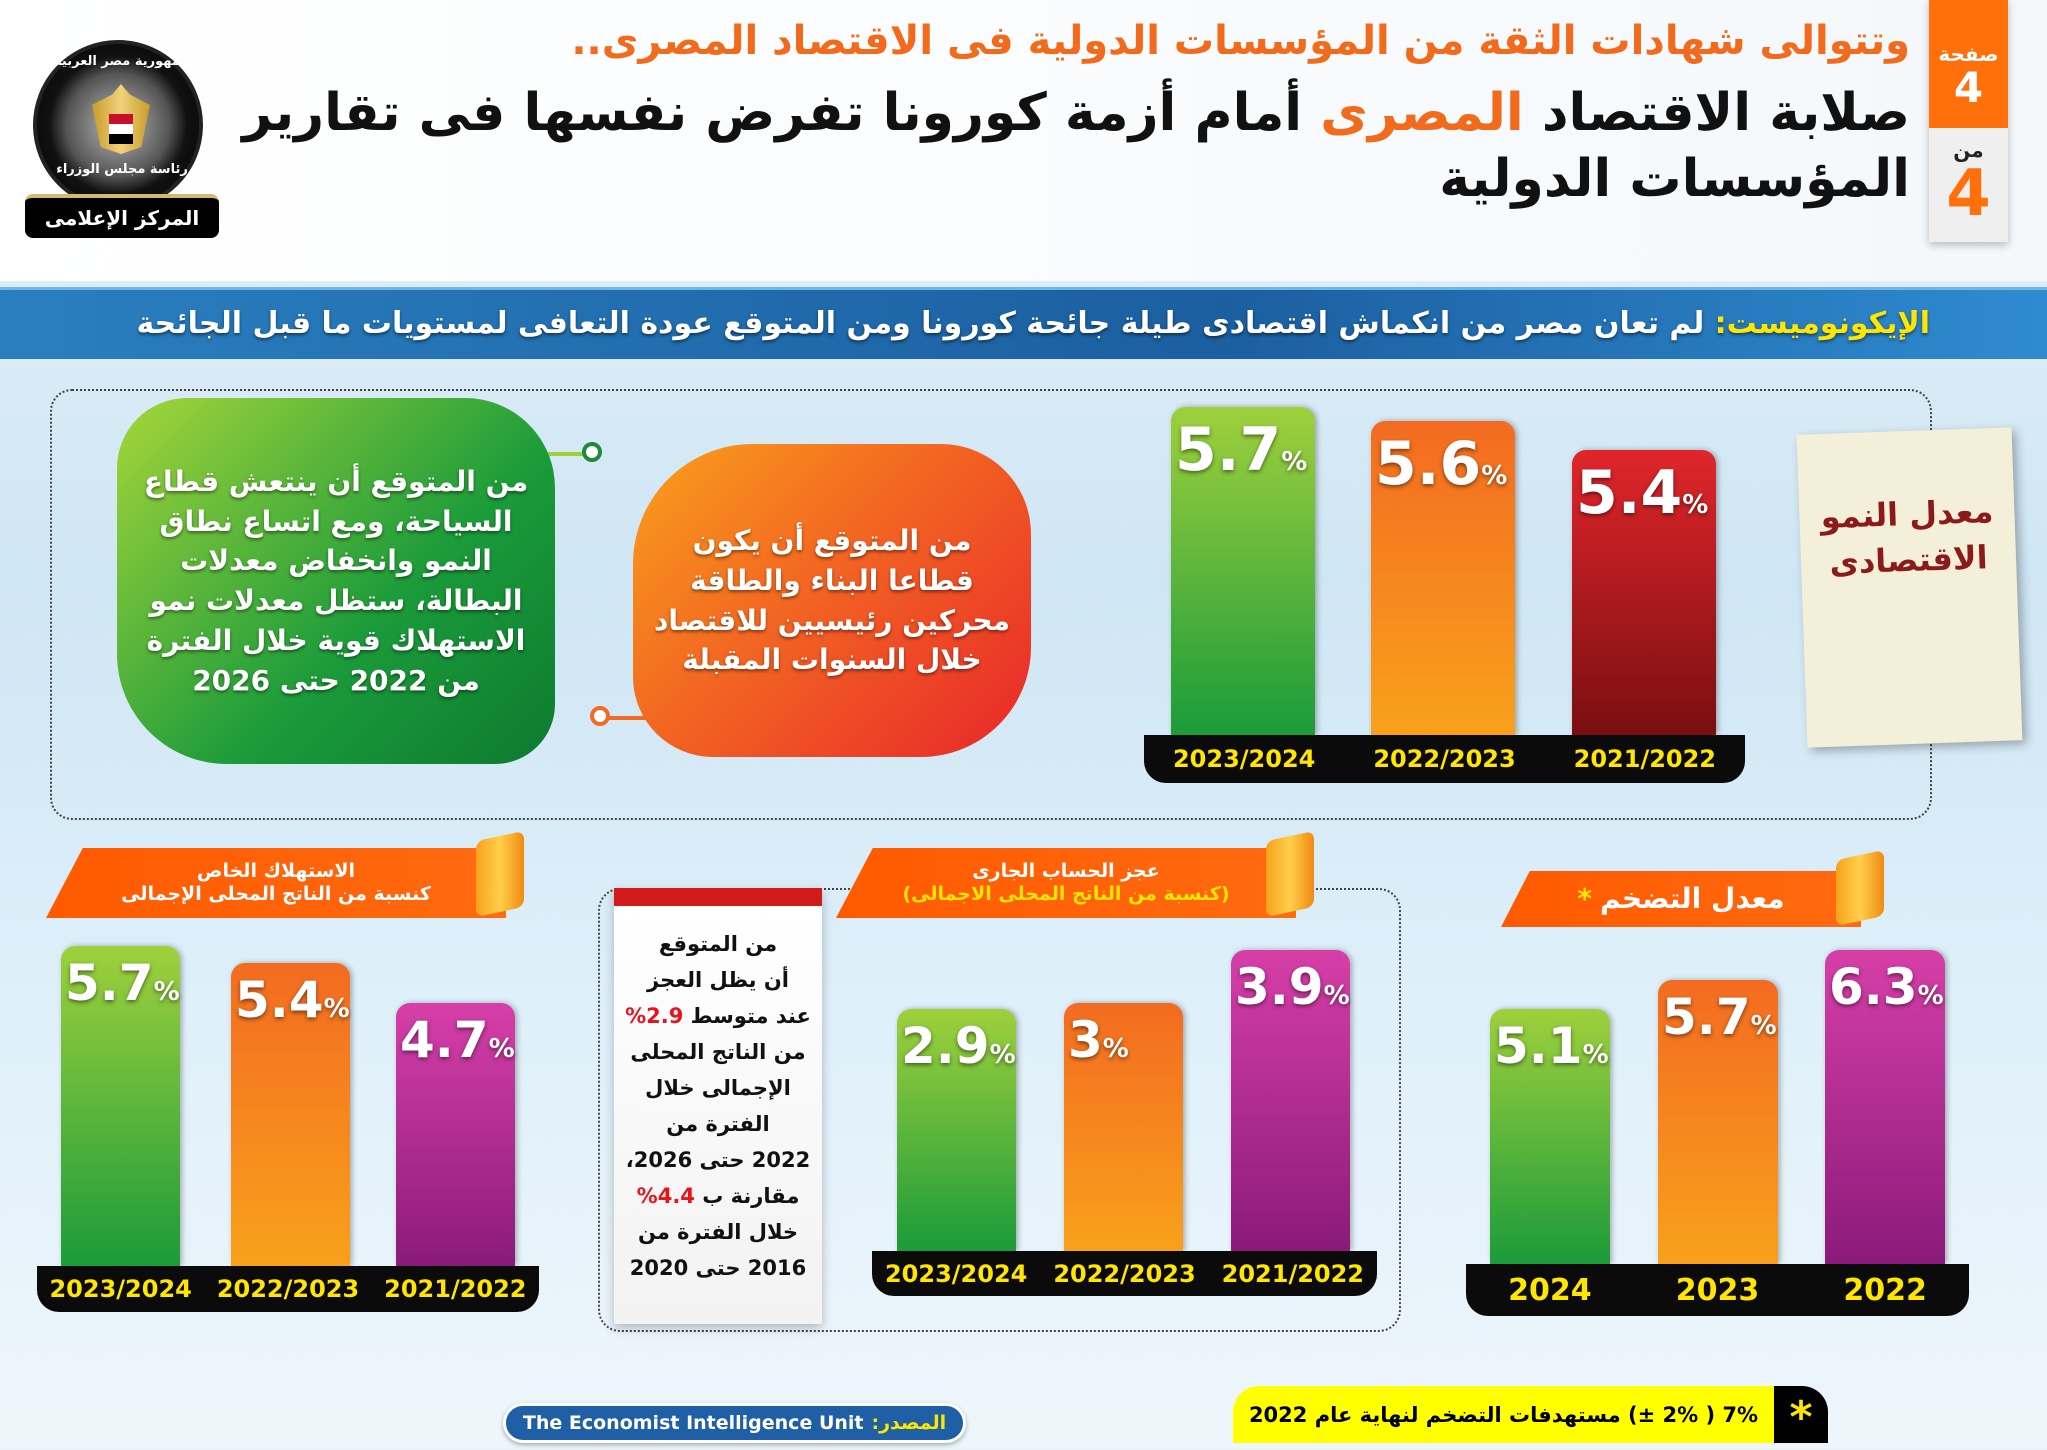  I want to click on deficit-bar: 3%, so click(1123, 1127).